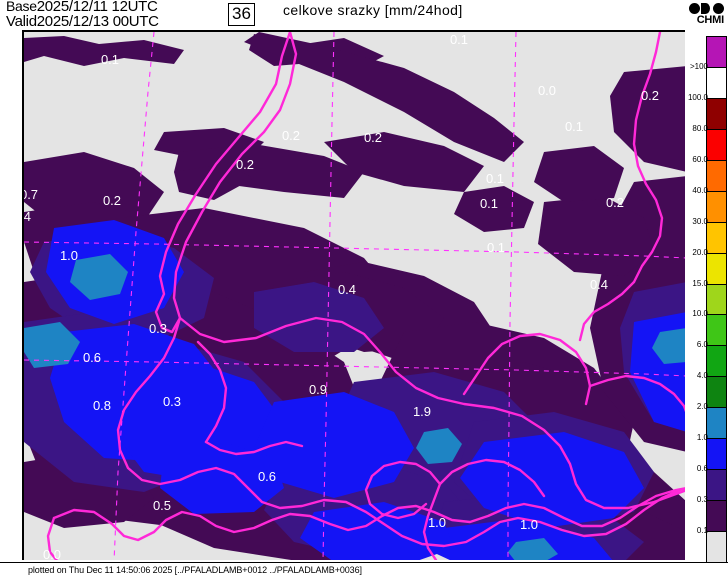  I want to click on map-value-label: 0.8, so click(102, 405).